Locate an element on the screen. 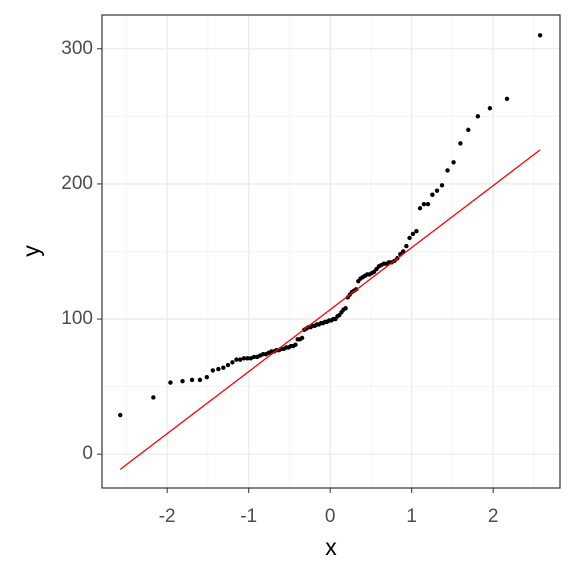  x-tick-label: -2 is located at coordinates (167, 516).